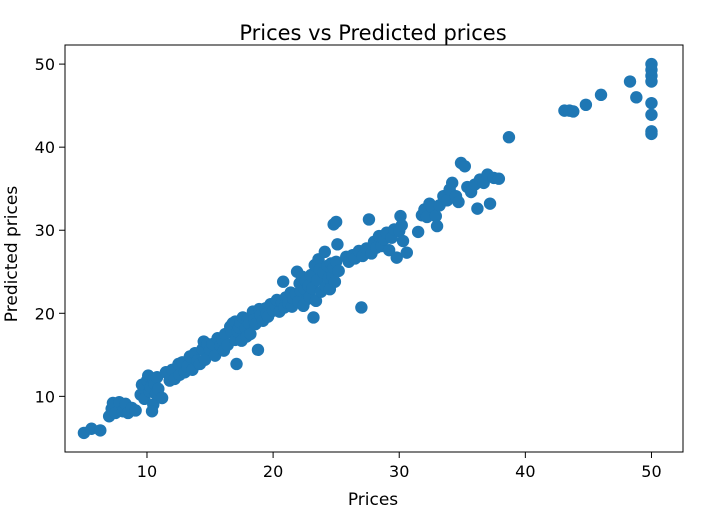 The height and width of the screenshot is (519, 722). Describe the element at coordinates (651, 471) in the screenshot. I see `x-tick-label: 50` at that location.